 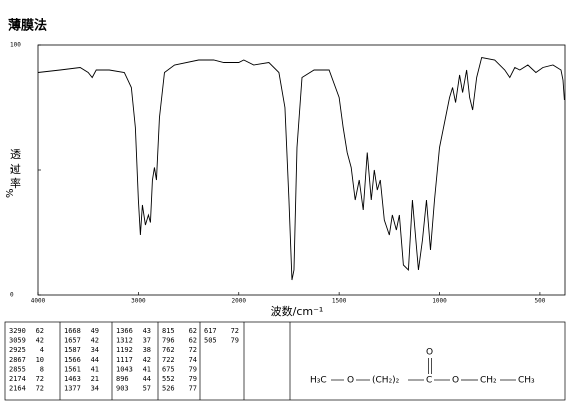 What do you see at coordinates (339, 301) in the screenshot?
I see `x-tick-label: 1500` at bounding box center [339, 301].